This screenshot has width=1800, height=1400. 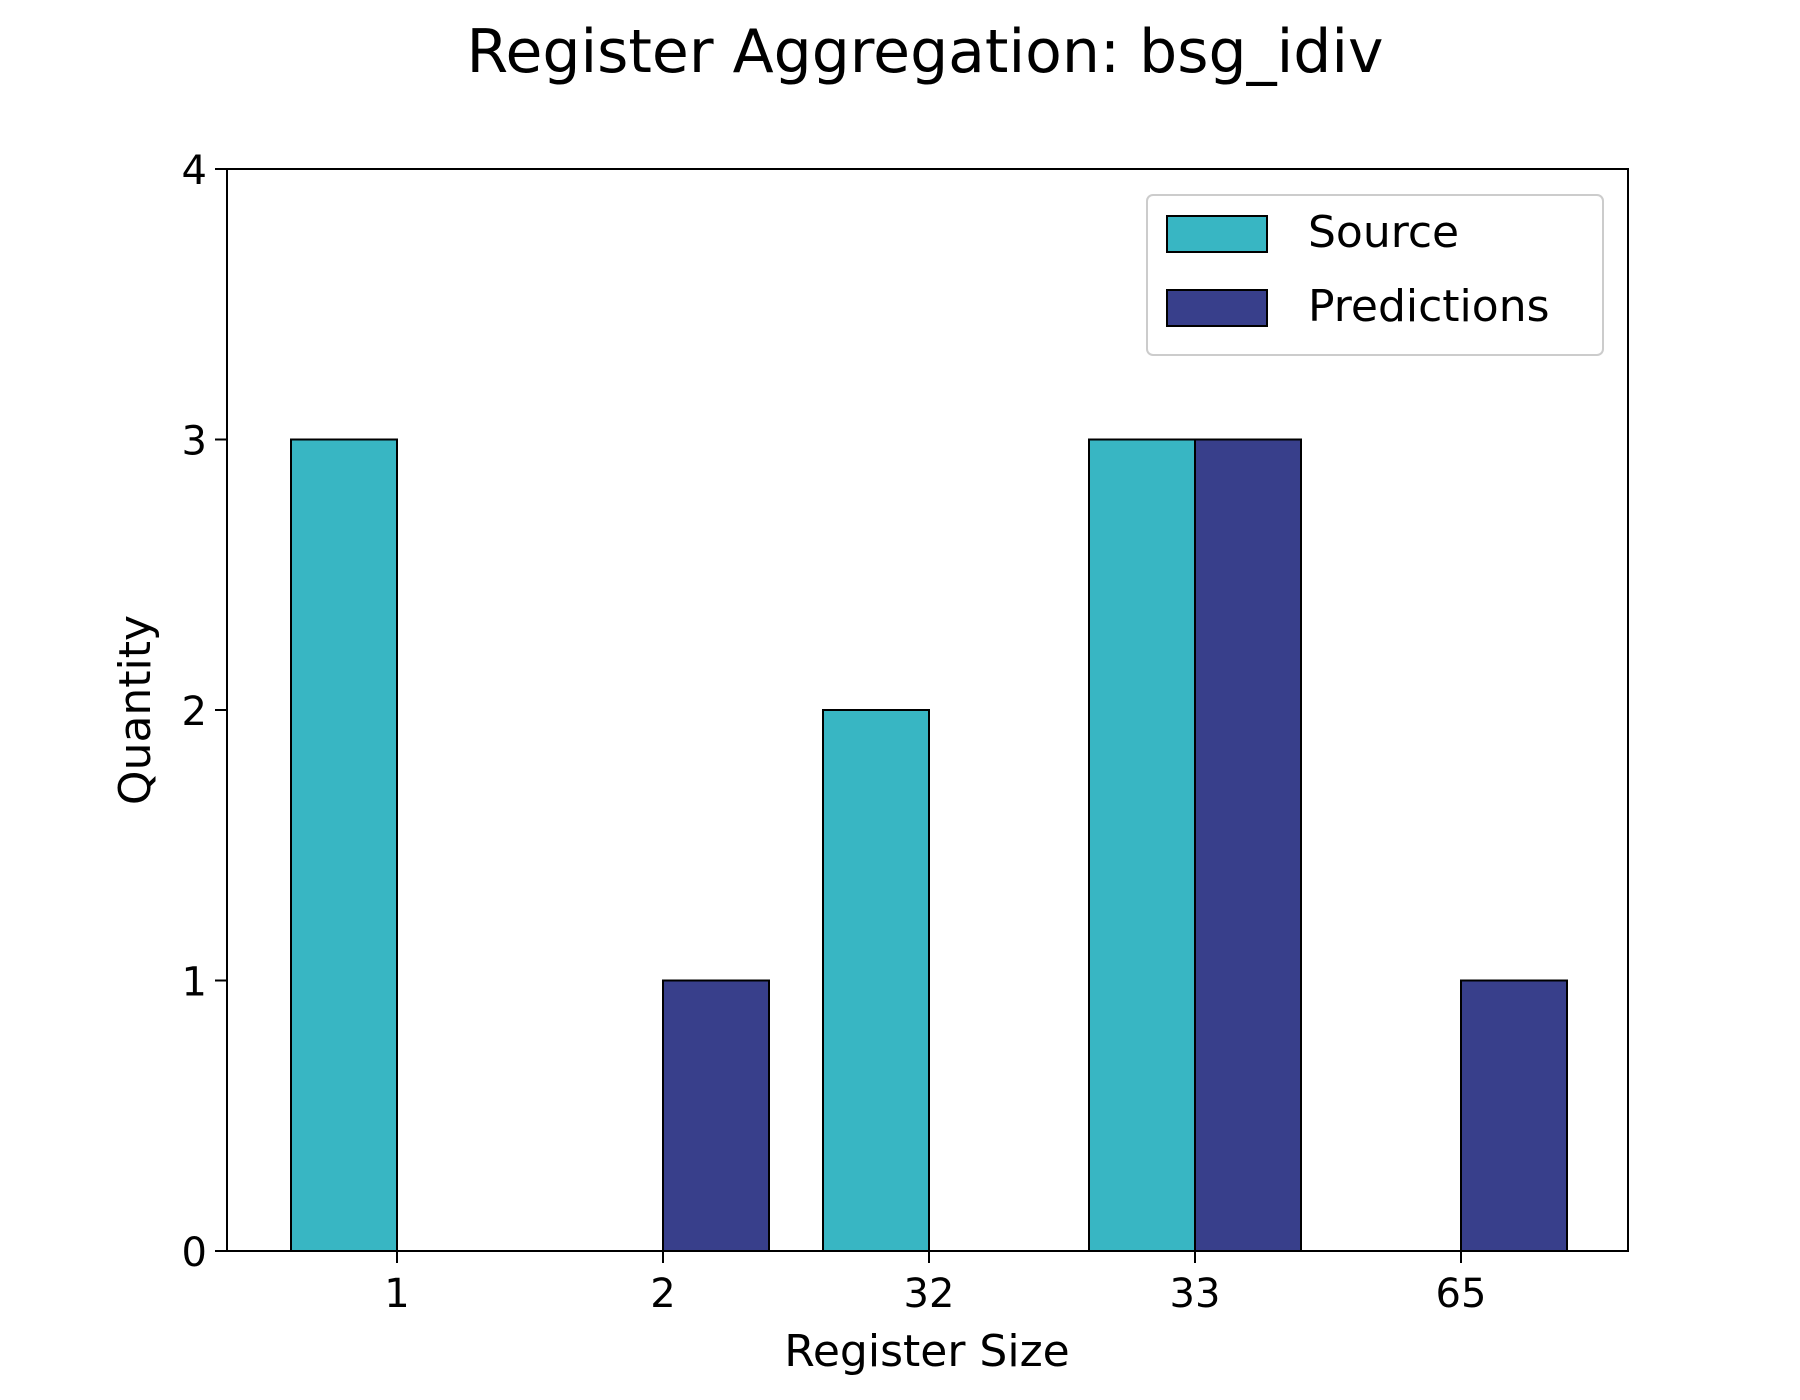 I want to click on legend-label-source: Source, so click(x=1383, y=232).